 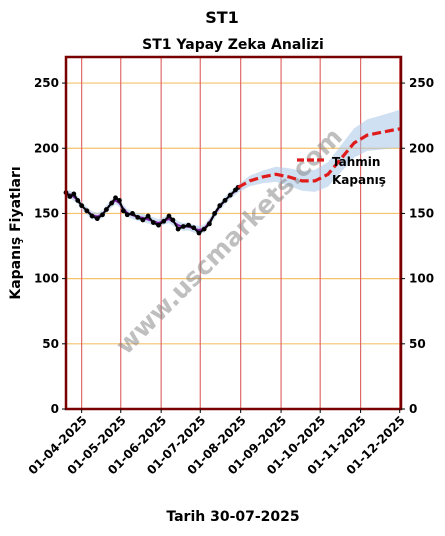 I want to click on x-axis-label: Tarih 30-07-2025, so click(x=232, y=517).